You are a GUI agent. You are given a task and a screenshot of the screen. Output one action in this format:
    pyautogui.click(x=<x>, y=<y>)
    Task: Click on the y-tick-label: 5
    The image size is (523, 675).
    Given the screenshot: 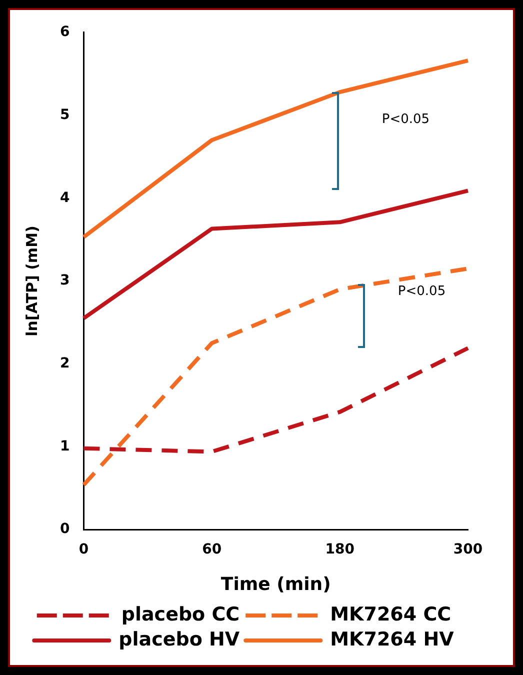 What is the action you would take?
    pyautogui.click(x=65, y=114)
    